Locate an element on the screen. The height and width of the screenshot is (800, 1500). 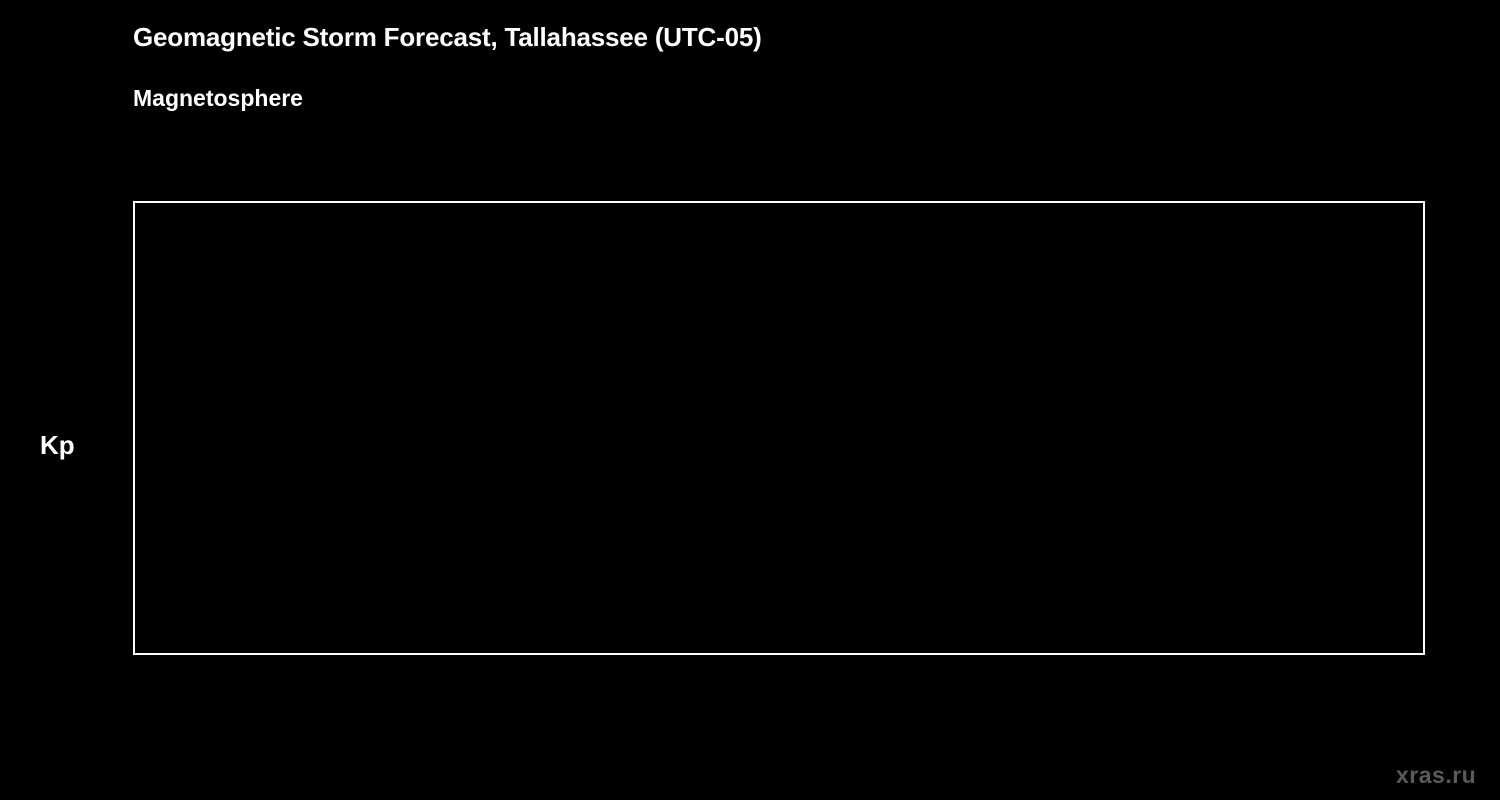
chart-subtitle: Magnetosphere is located at coordinates (218, 98).